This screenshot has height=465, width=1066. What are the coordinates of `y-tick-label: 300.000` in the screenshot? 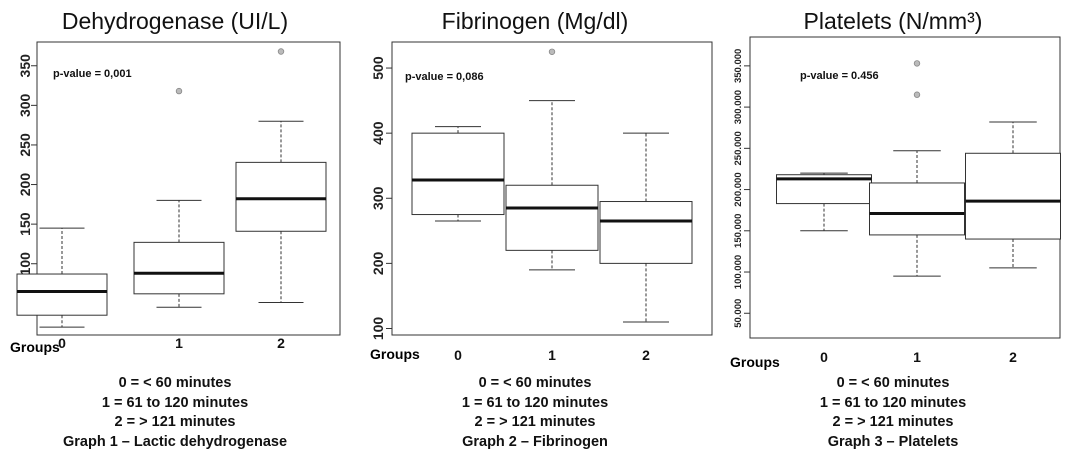 It's located at (738, 107).